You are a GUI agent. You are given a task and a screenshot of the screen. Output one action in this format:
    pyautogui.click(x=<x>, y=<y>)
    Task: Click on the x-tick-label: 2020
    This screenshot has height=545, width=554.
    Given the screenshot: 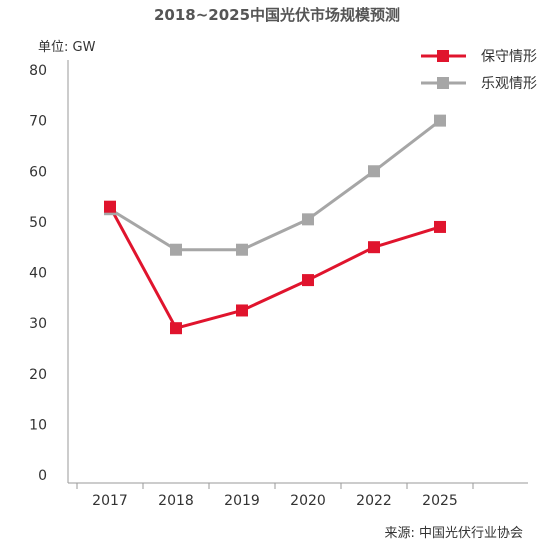 What is the action you would take?
    pyautogui.click(x=308, y=501)
    